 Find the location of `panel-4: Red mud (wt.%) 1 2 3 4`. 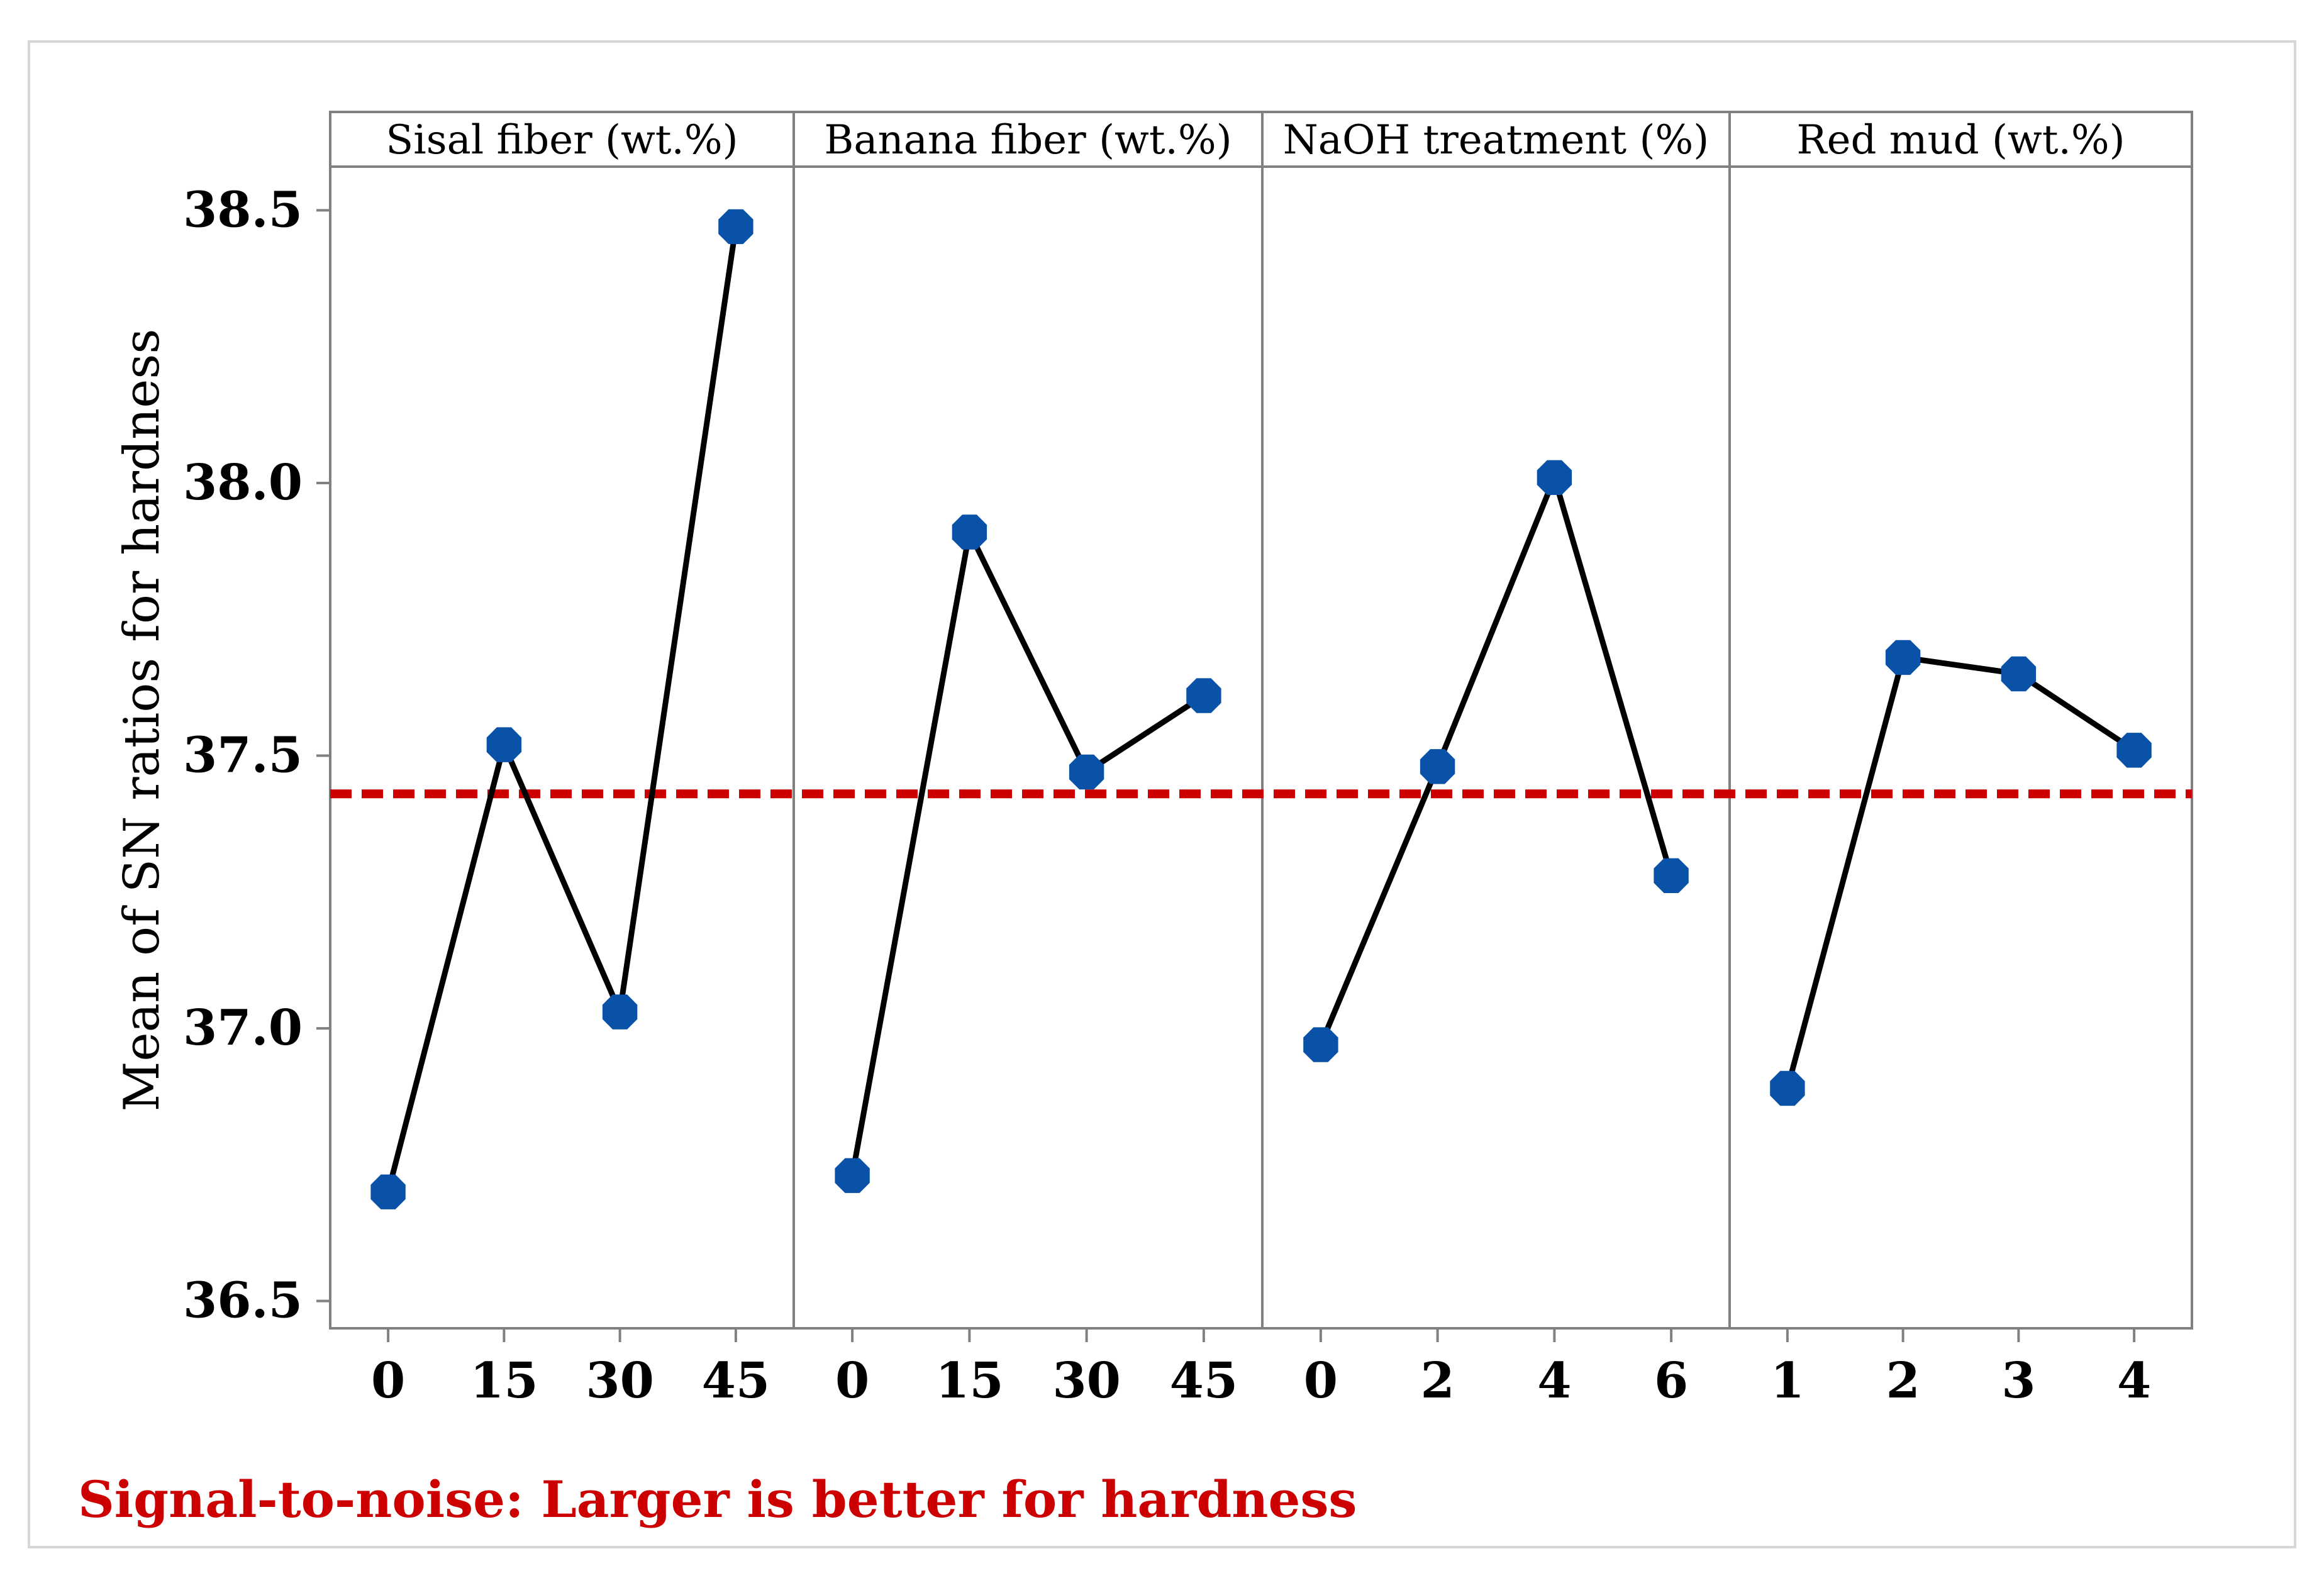

panel-4: Red mud (wt.%) 1 2 3 4 is located at coordinates (1961, 763).